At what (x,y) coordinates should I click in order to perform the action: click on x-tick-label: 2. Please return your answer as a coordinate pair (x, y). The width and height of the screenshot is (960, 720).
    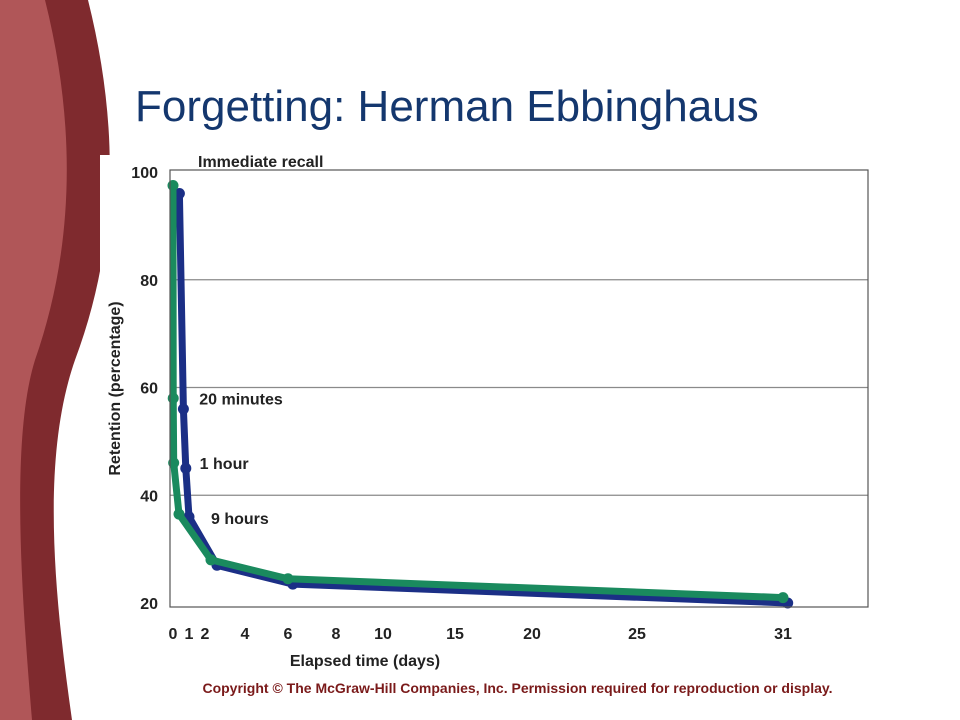
    Looking at the image, I should click on (205, 634).